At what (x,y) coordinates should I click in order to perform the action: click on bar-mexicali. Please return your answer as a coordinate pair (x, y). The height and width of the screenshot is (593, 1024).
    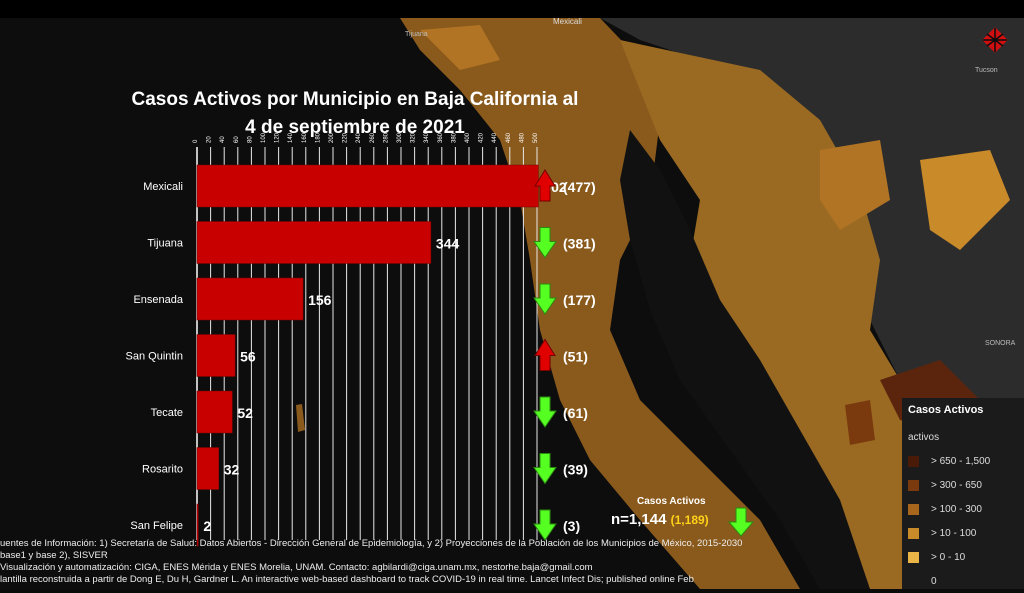
    Looking at the image, I should click on (367, 186).